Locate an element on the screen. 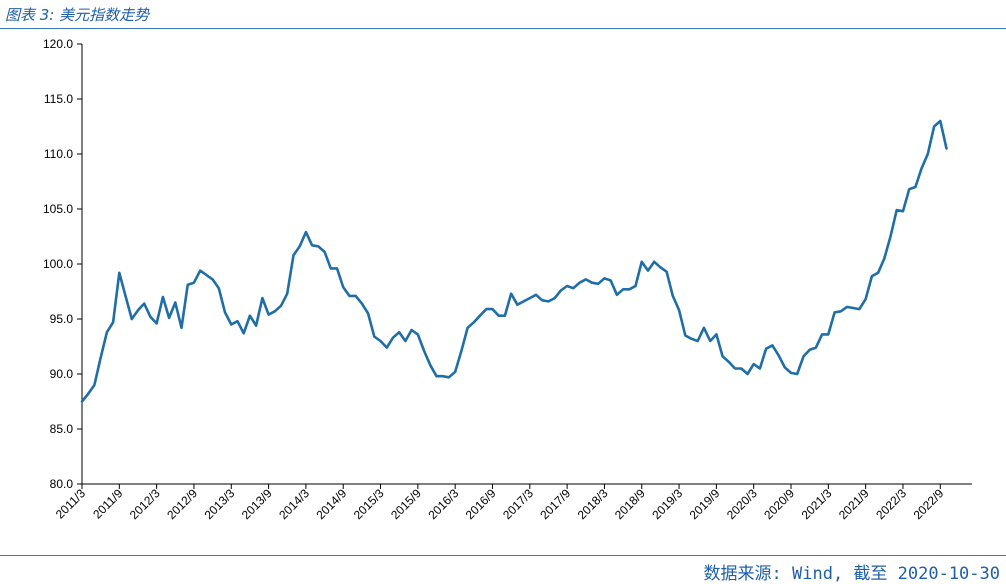  x-tick-label: 2015/3 is located at coordinates (369, 504).